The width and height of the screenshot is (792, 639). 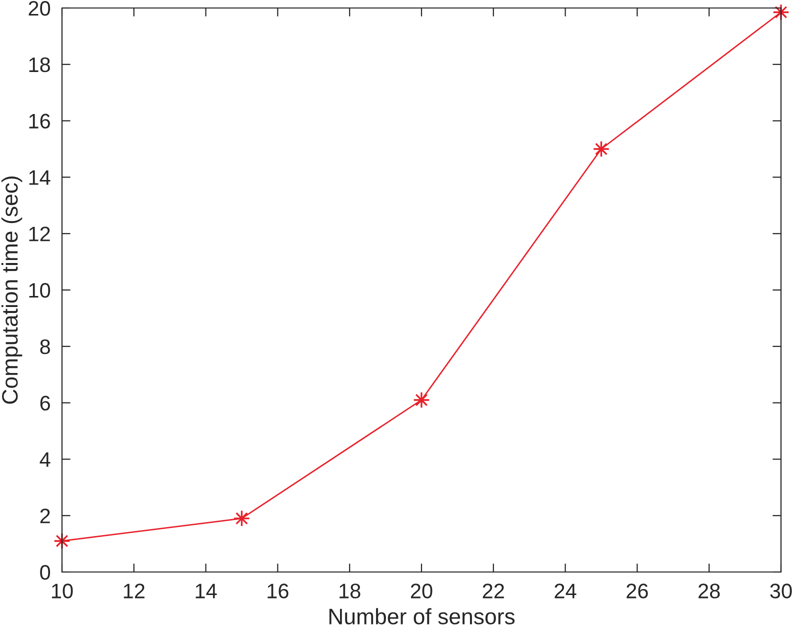 I want to click on x-tick-label: 12, so click(x=134, y=591).